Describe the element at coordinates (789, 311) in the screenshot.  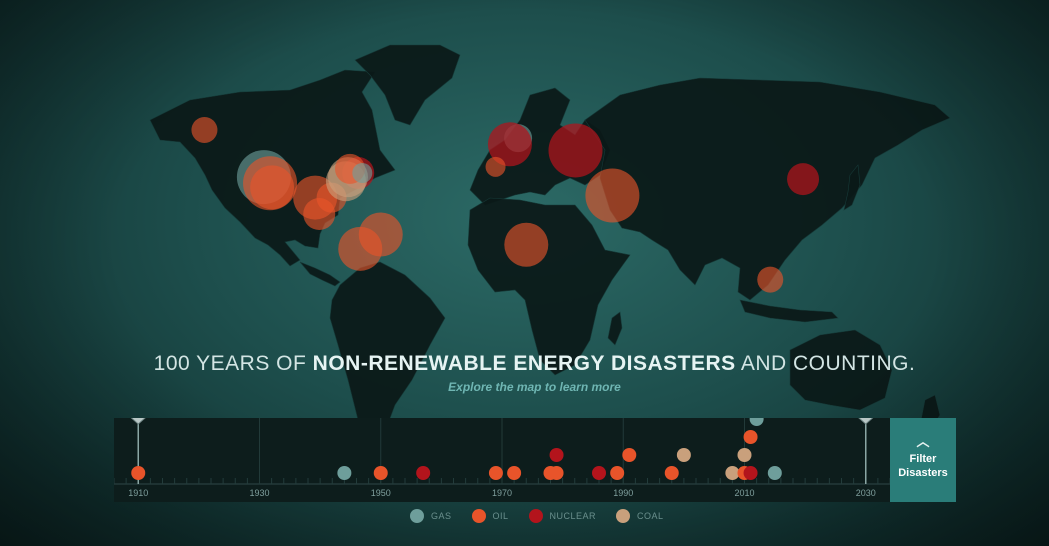
I see `indonesia-landmass` at that location.